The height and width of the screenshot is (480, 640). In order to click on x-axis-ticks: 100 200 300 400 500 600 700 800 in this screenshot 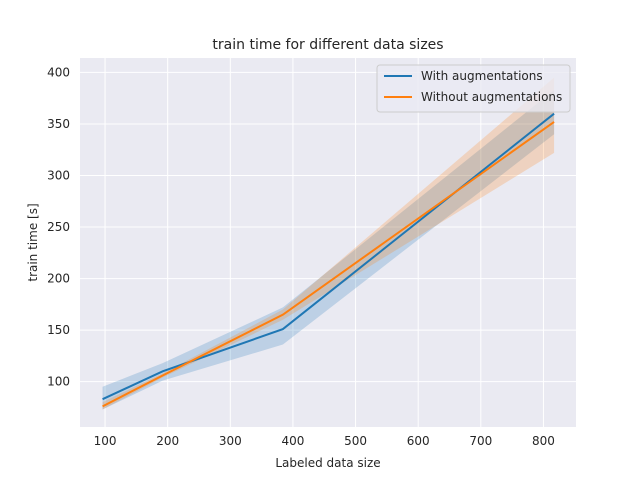, I will do `click(324, 441)`.